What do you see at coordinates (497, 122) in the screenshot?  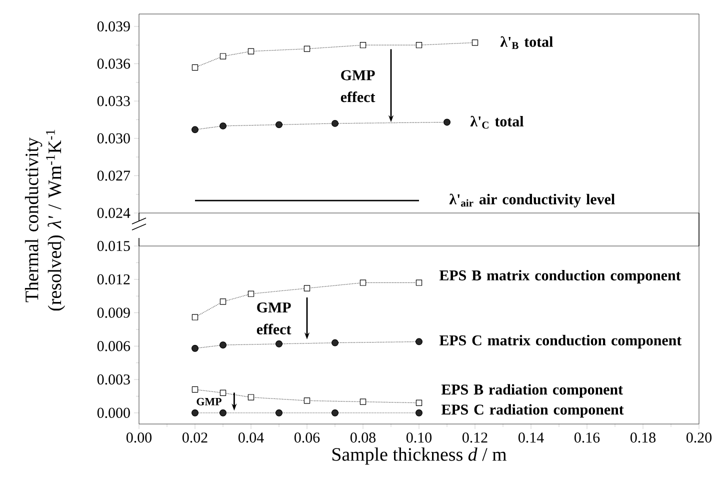 I see `series-label: λ'$_{C}$ total` at bounding box center [497, 122].